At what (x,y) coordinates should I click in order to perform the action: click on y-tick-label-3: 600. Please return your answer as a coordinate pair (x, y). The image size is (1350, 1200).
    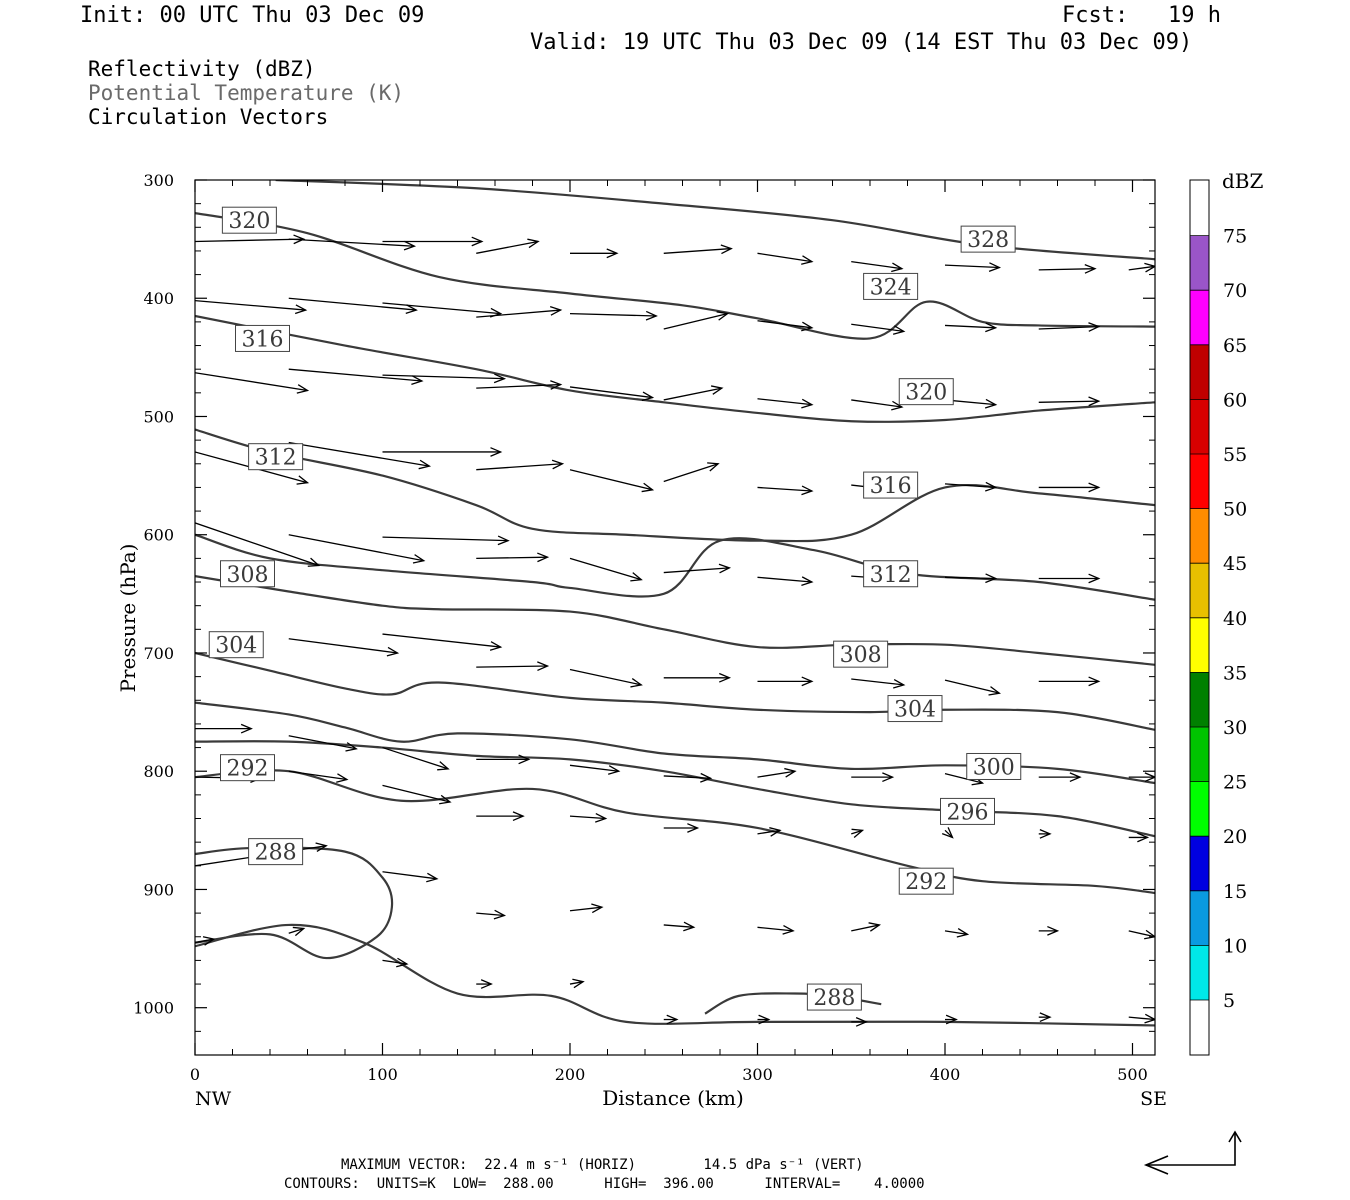
    Looking at the image, I should click on (158, 535).